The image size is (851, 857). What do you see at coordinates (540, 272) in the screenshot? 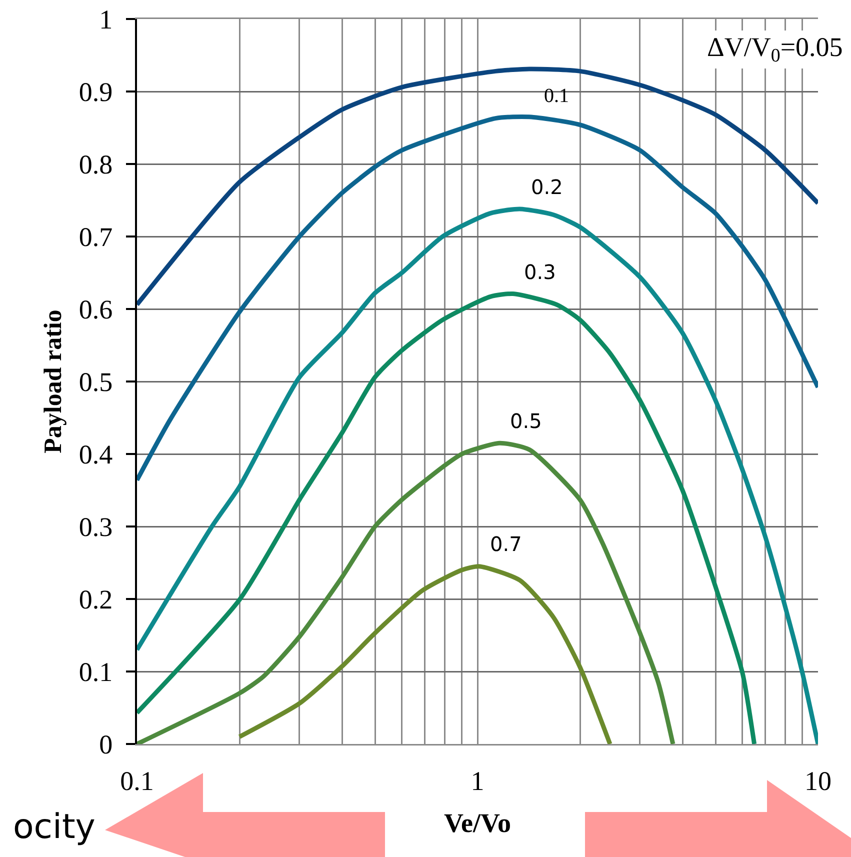
I see `series-label: 0.3` at bounding box center [540, 272].